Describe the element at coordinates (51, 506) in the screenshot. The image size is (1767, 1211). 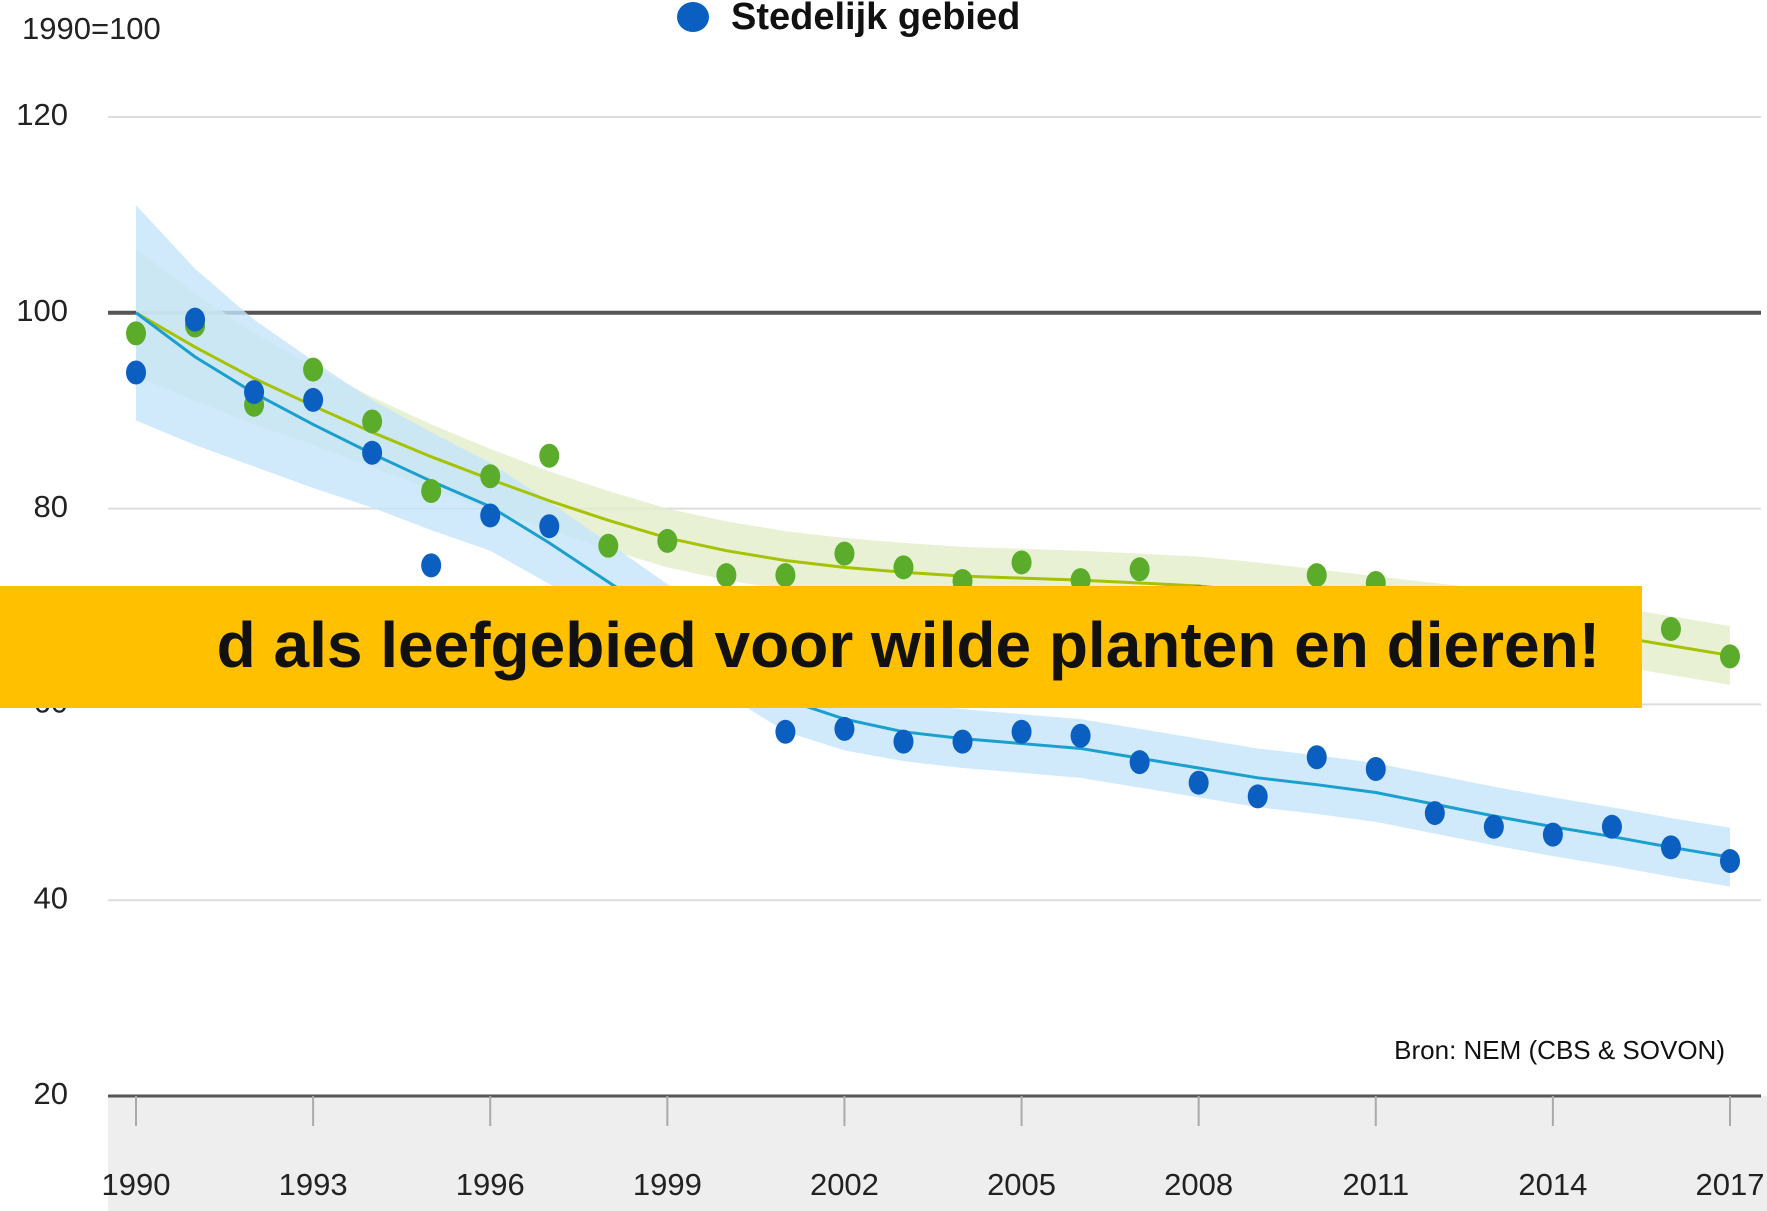
I see `y-tick-label: 80` at that location.